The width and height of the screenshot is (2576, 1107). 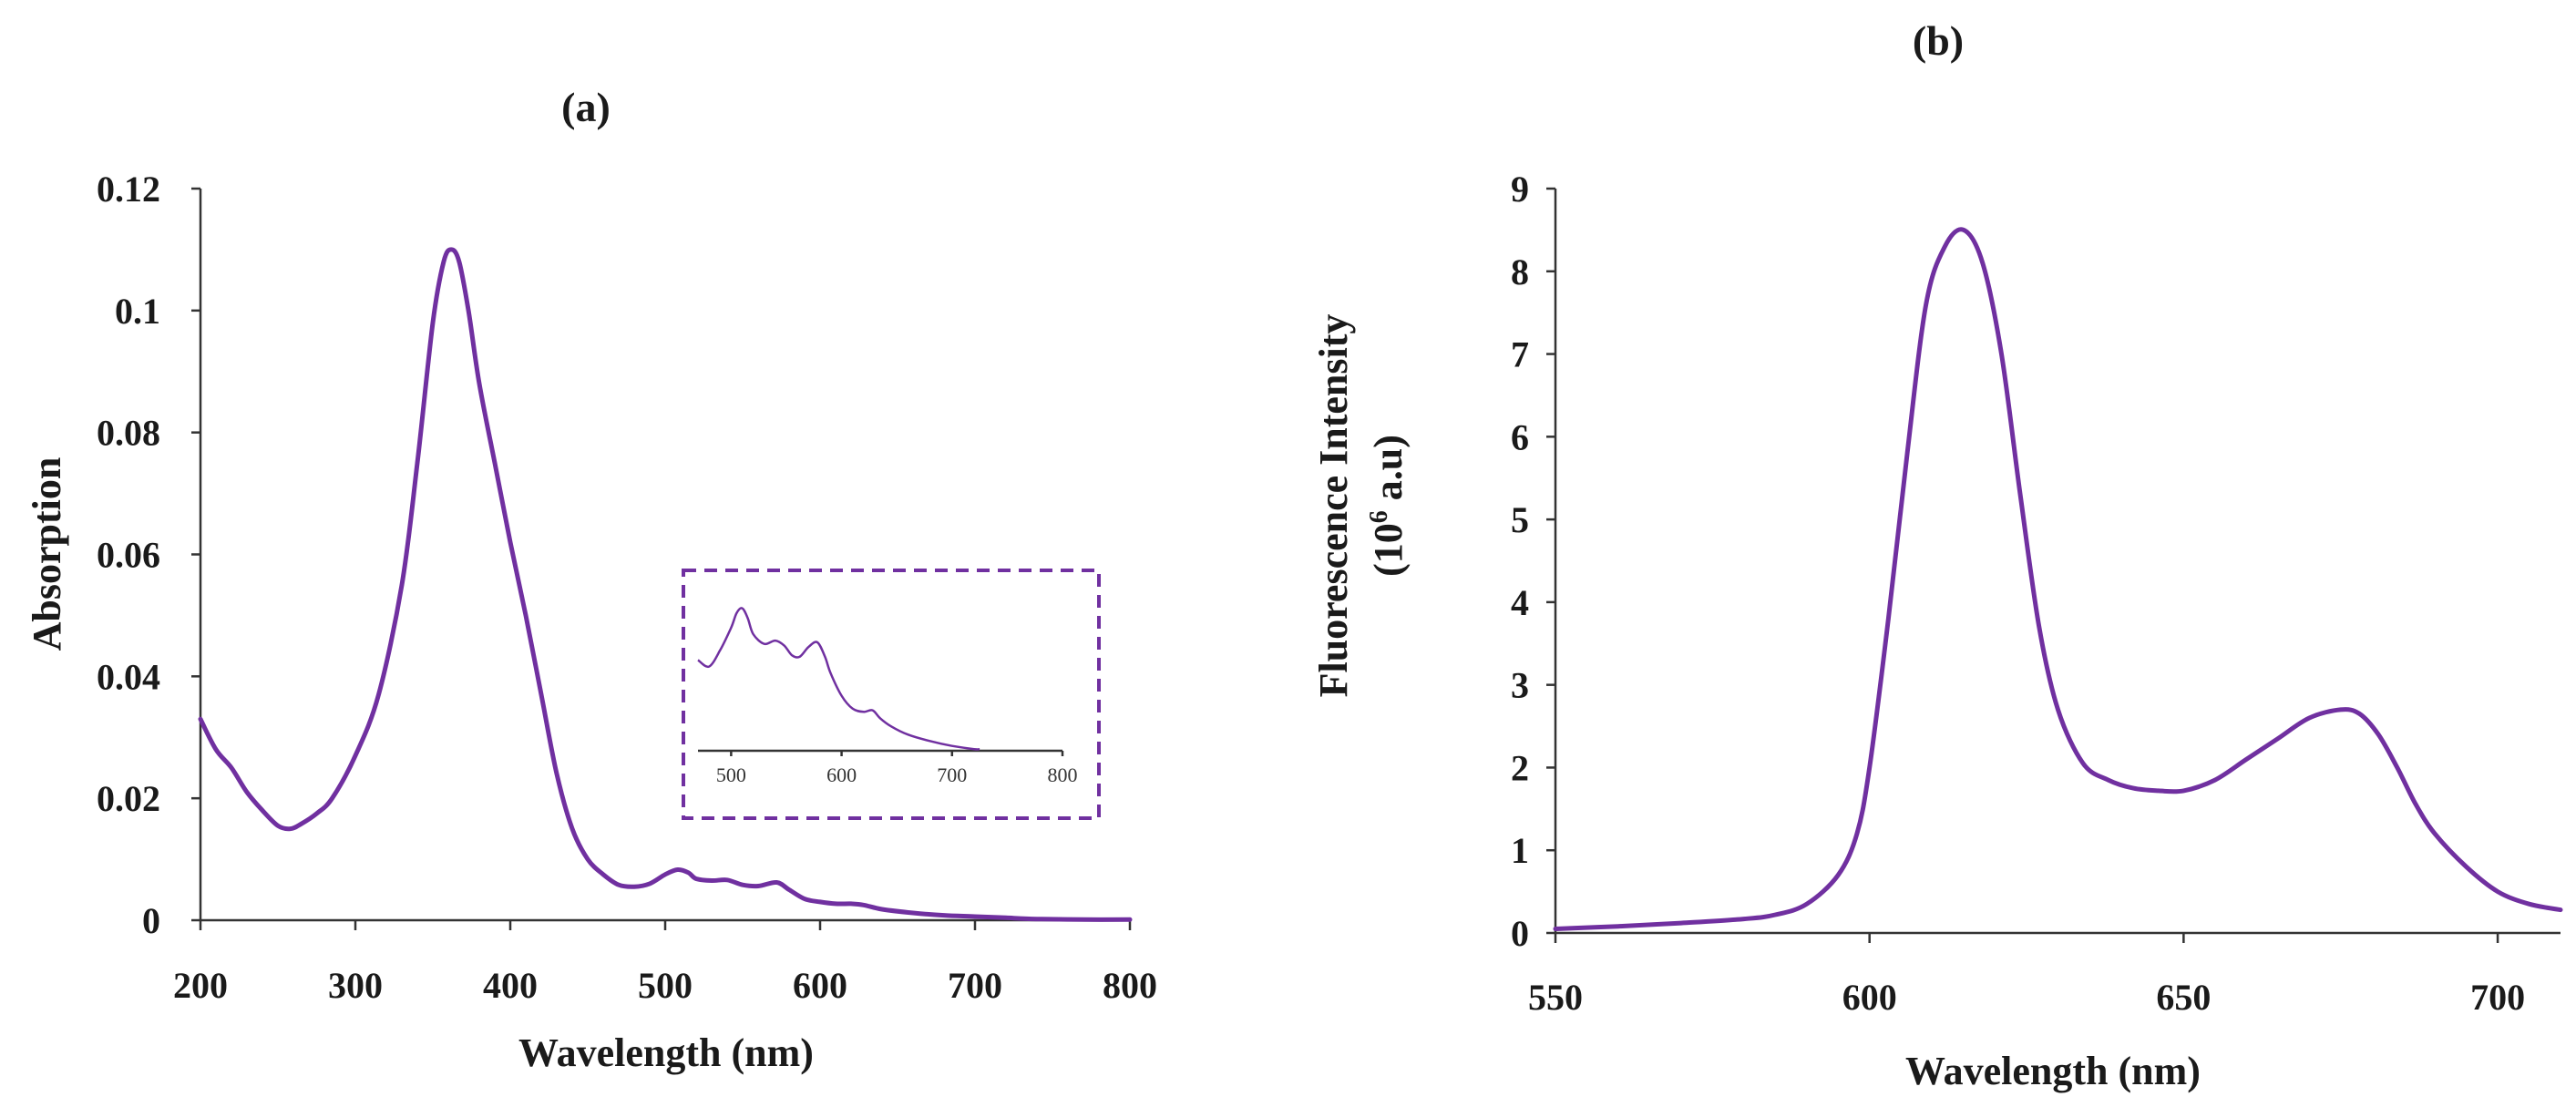 I want to click on chart-a-inset: 500 600 700 800, so click(x=892, y=695).